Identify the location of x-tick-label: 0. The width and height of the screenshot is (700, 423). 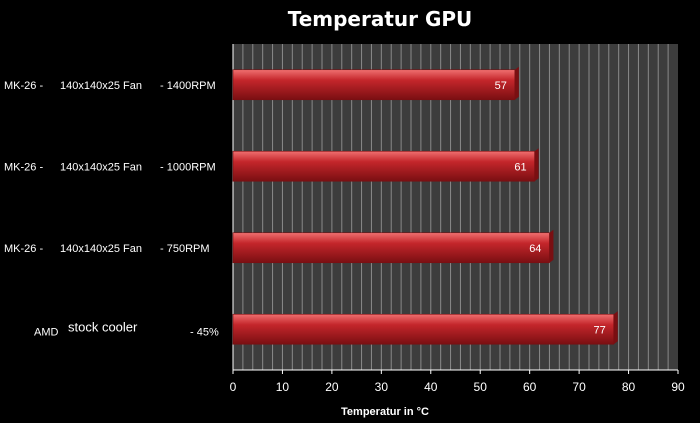
(233, 387).